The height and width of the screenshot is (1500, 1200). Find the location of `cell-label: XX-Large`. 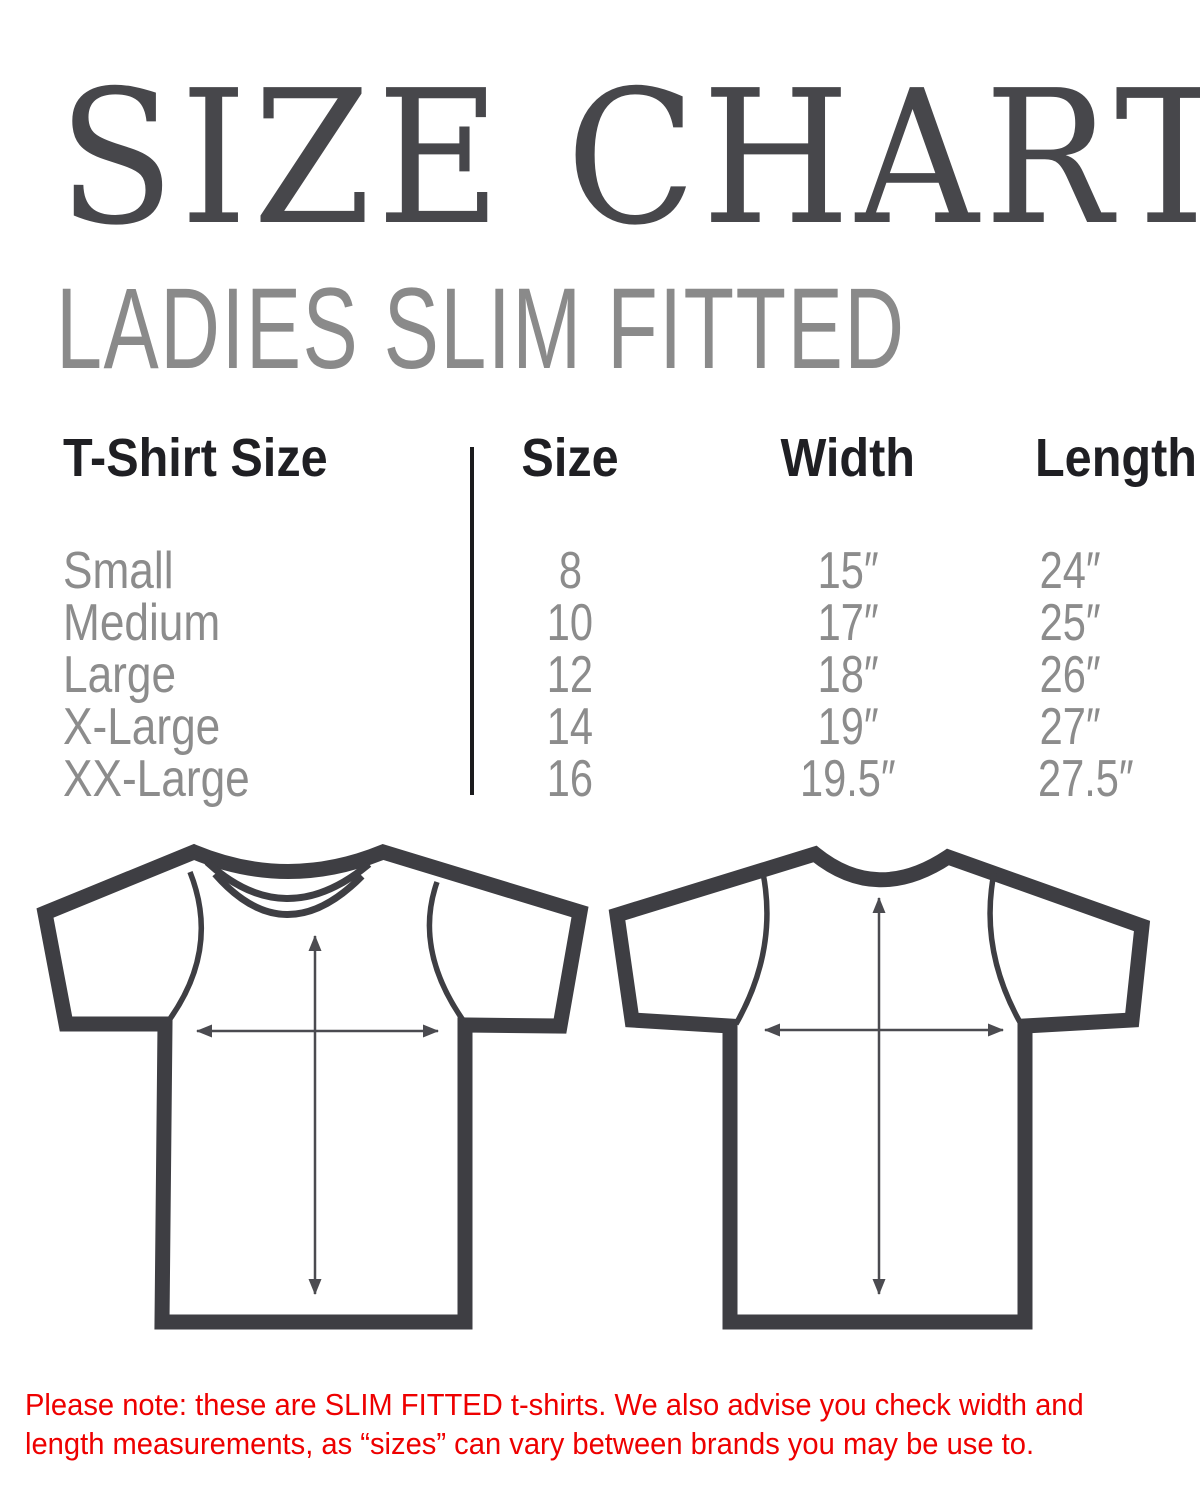

cell-label: XX-Large is located at coordinates (156, 779).